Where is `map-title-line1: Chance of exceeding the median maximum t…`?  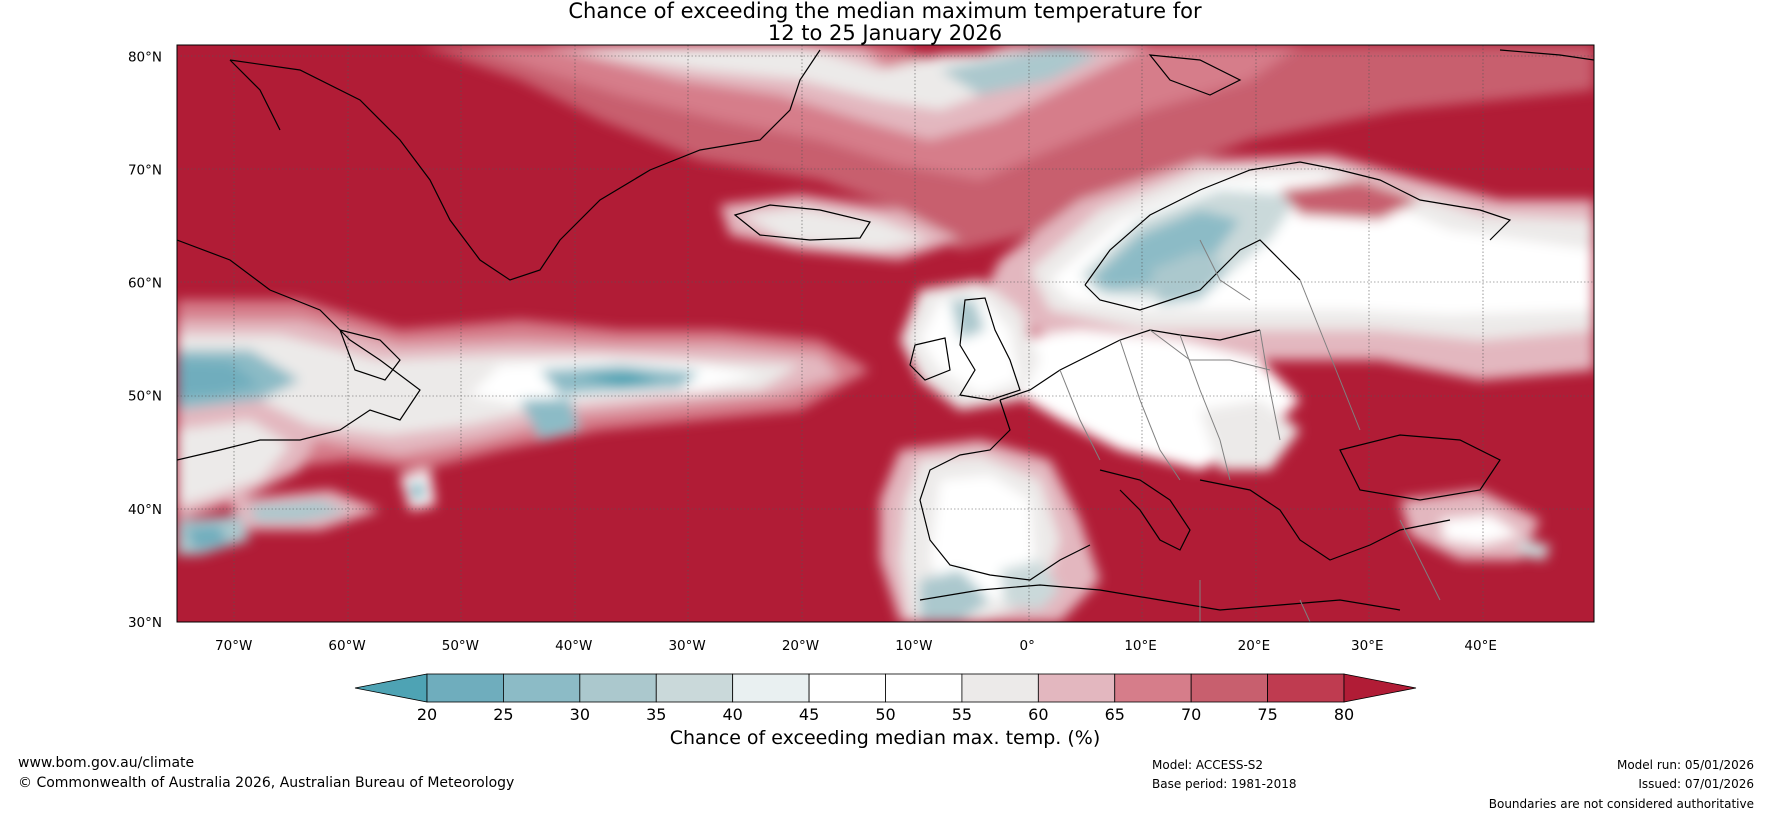 map-title-line1: Chance of exceeding the median maximum t… is located at coordinates (885, 11).